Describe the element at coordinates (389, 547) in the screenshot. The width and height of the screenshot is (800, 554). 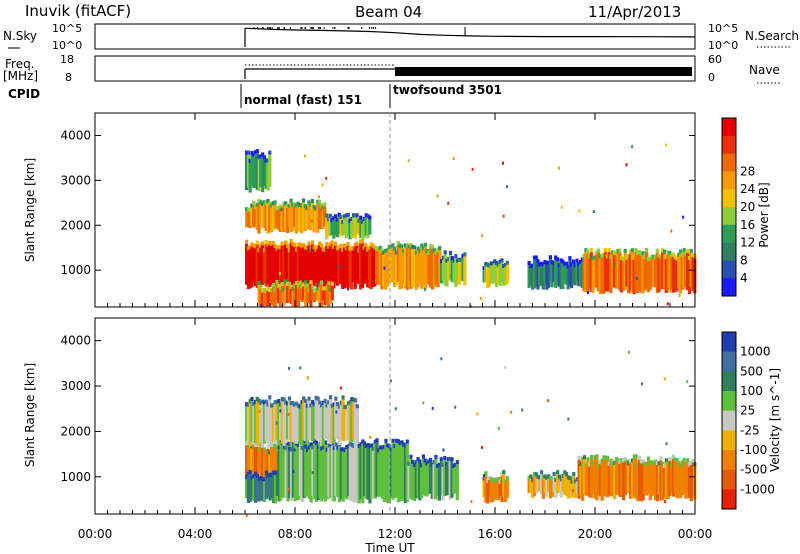
I see `x-axis-label: Time UT` at that location.